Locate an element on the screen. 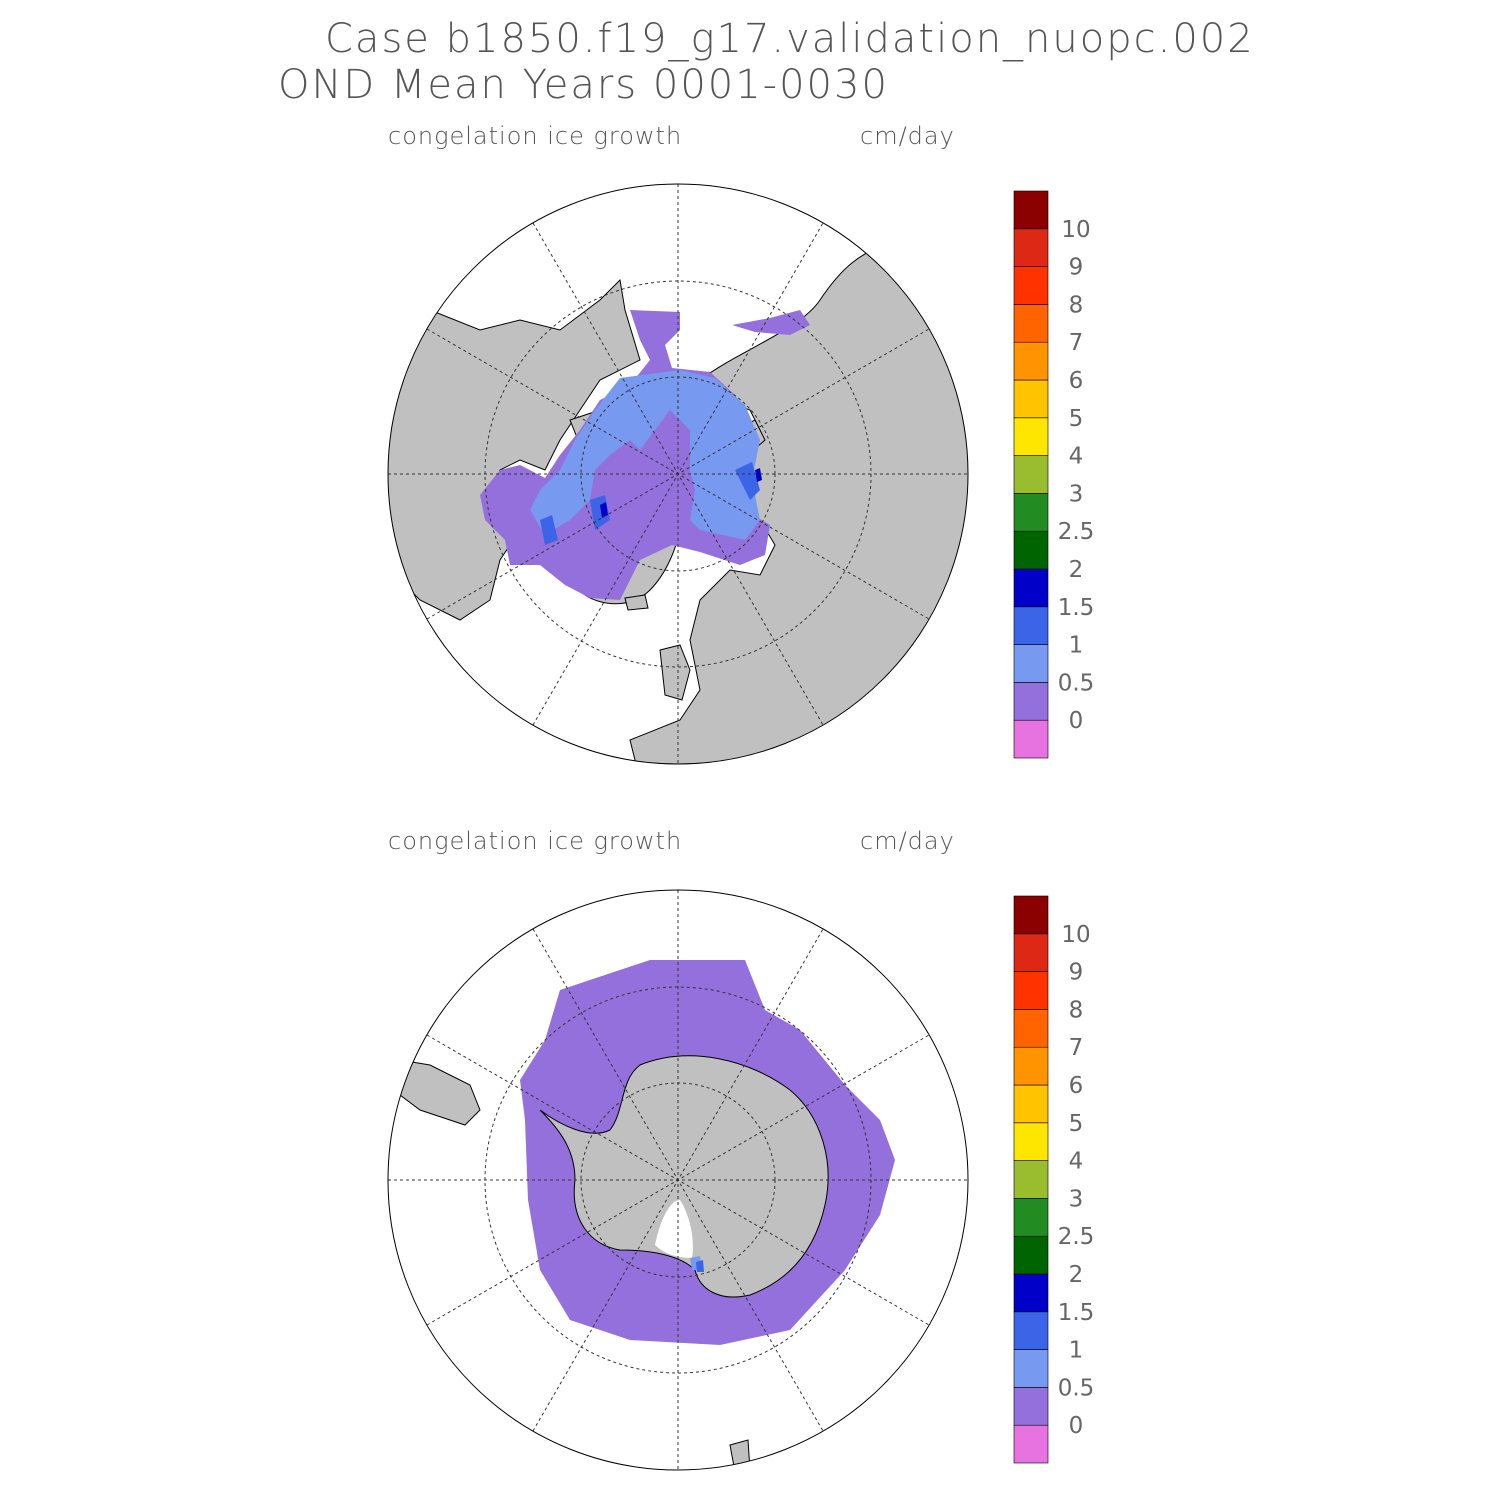  north-land-americas is located at coordinates (514, 449).